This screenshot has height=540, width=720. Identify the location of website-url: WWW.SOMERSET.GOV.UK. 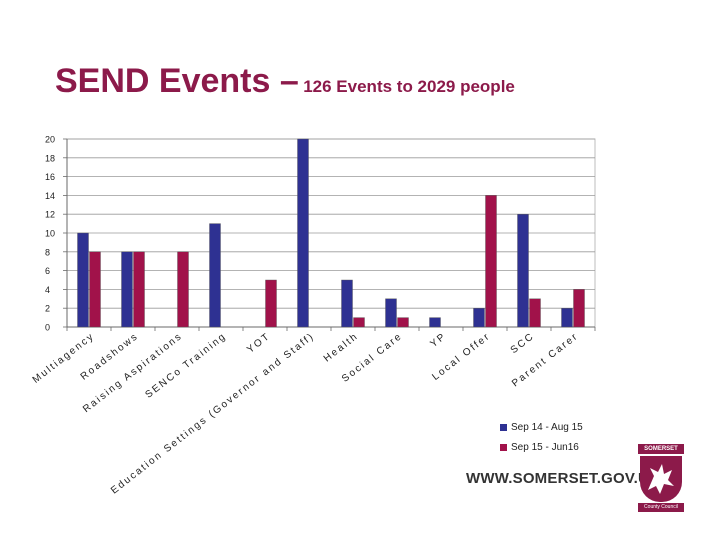
(563, 478).